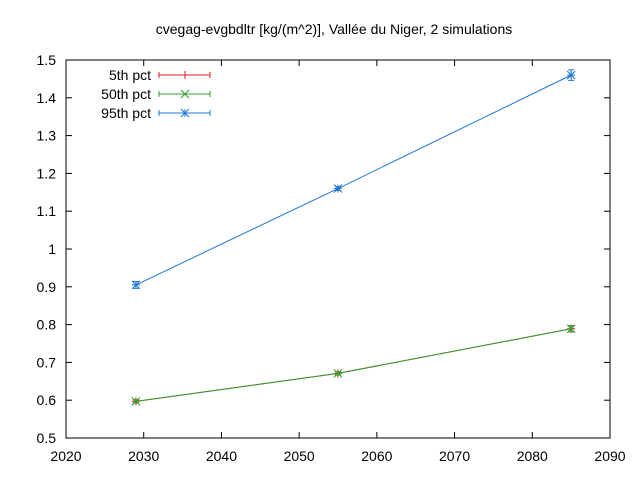  What do you see at coordinates (47, 362) in the screenshot?
I see `y-tick-label: 0.7` at bounding box center [47, 362].